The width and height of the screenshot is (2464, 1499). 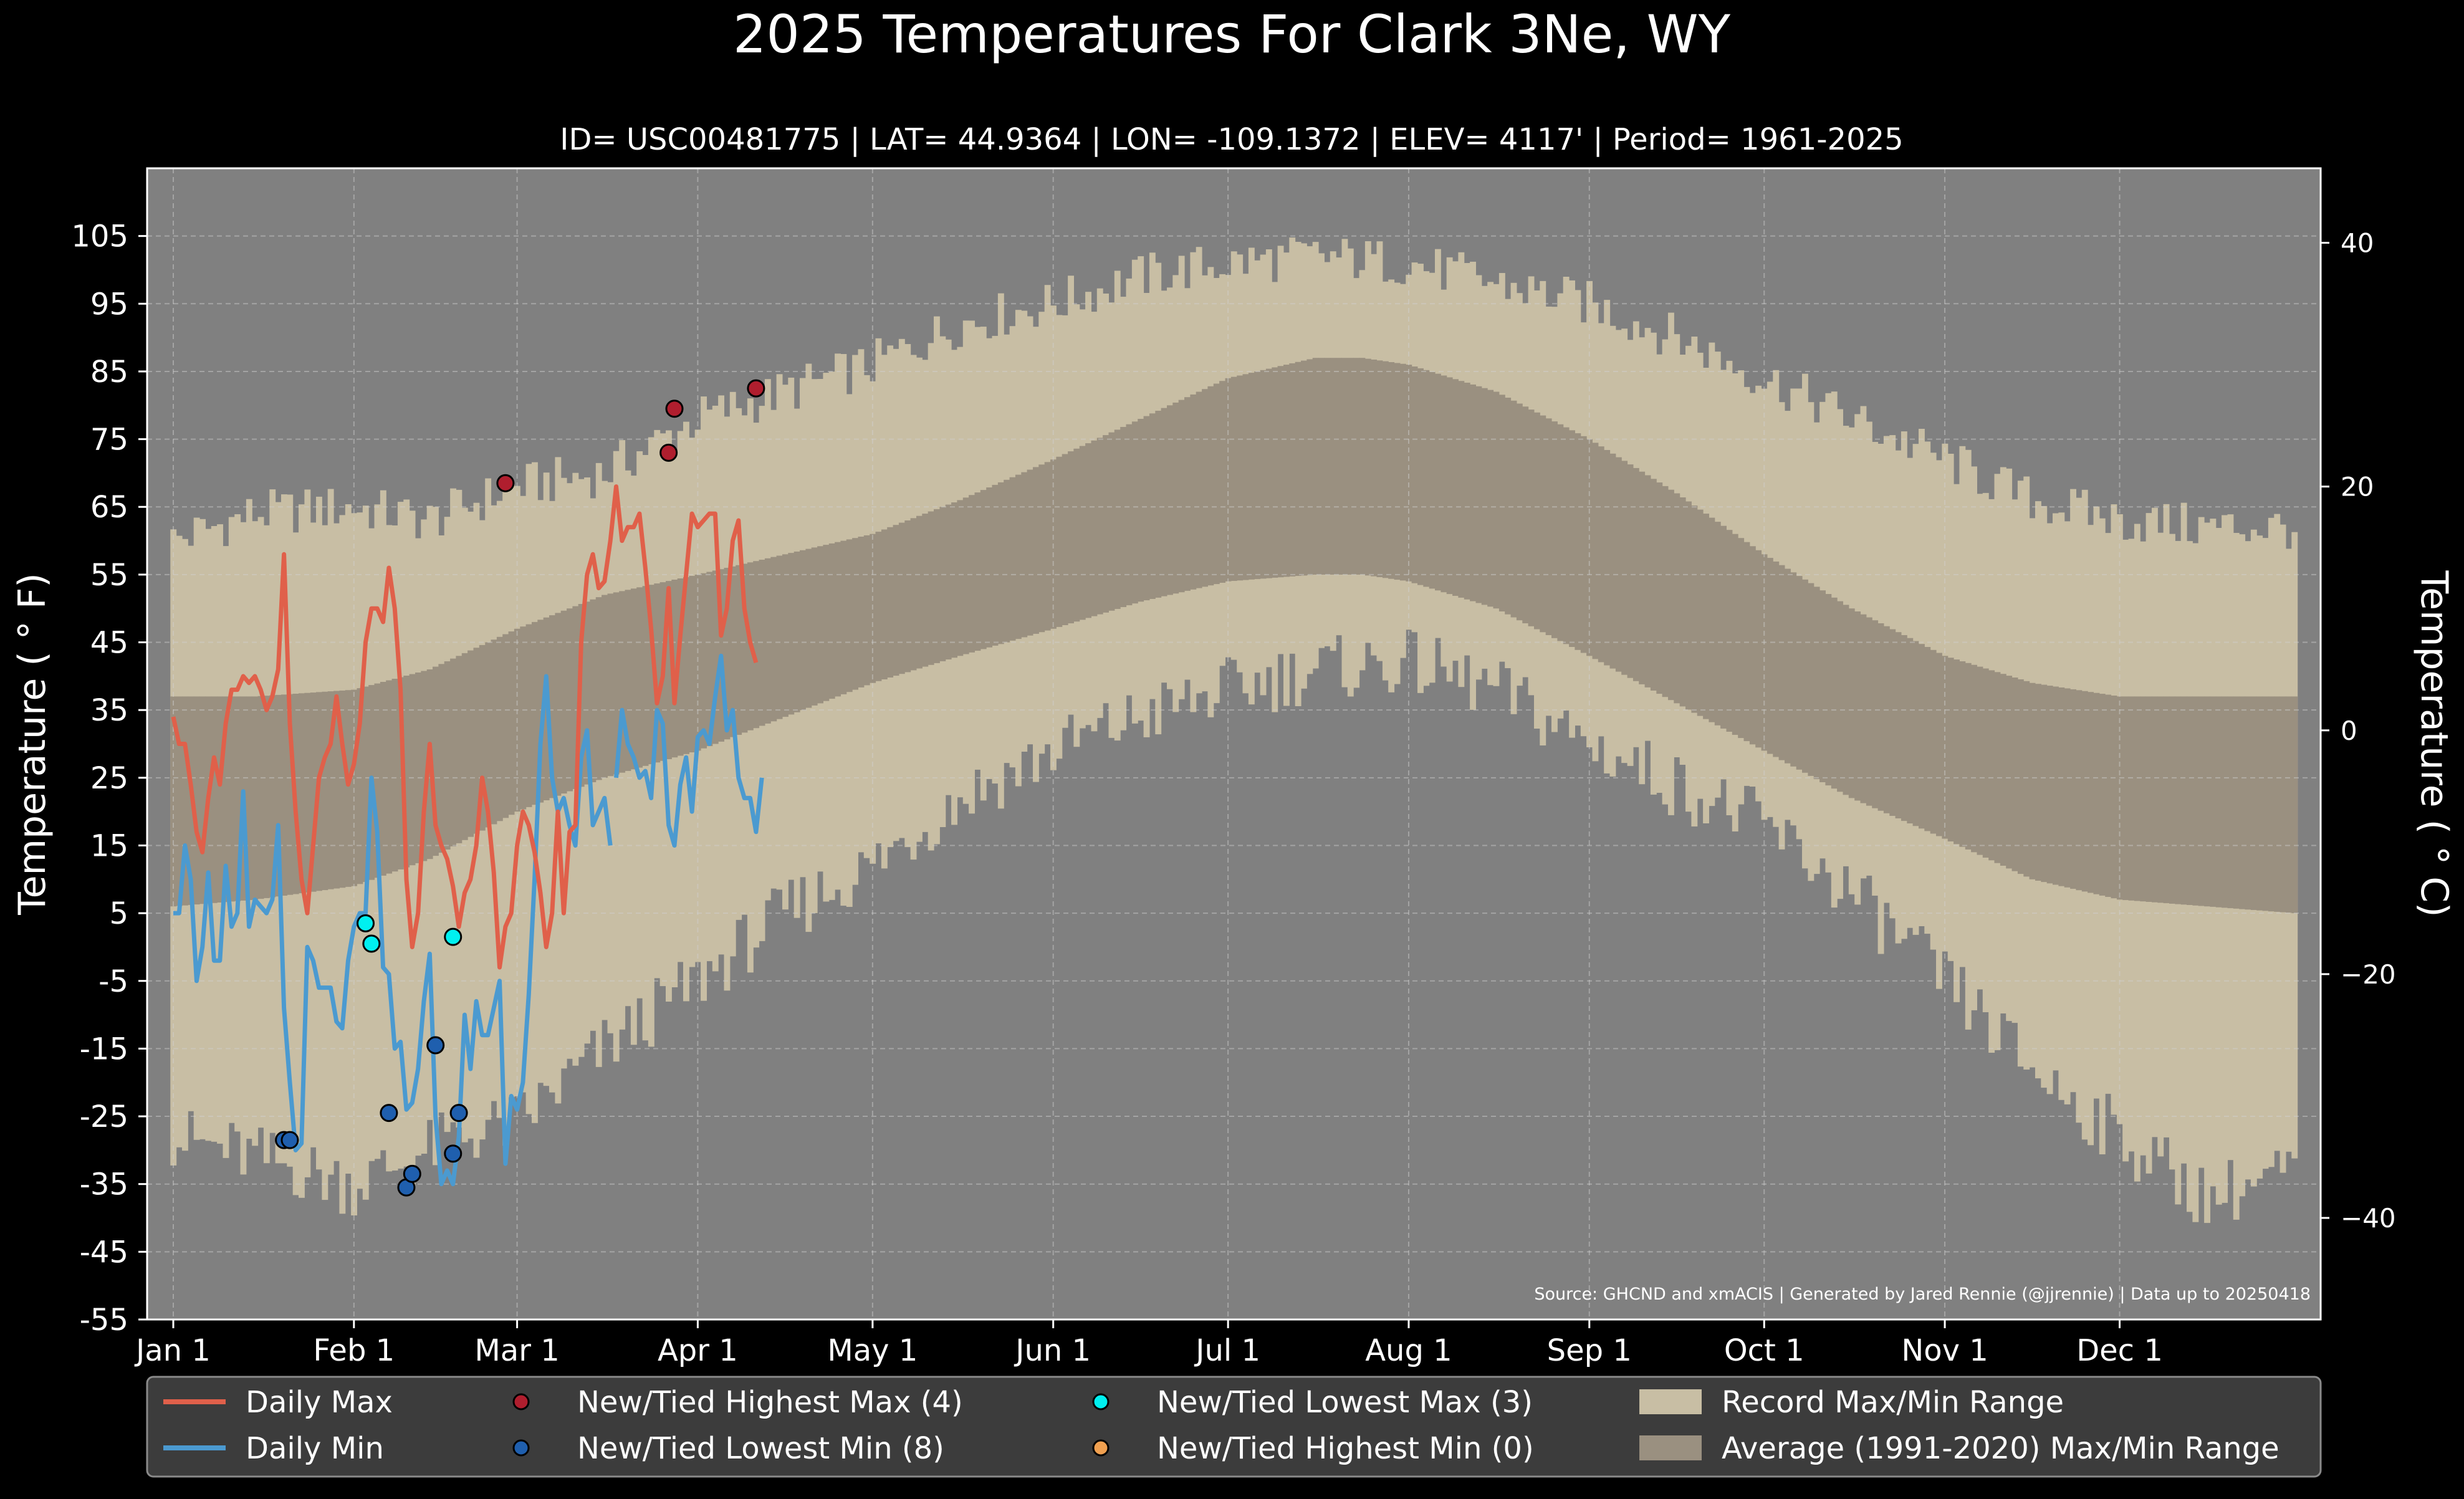 What do you see at coordinates (2357, 243) in the screenshot?
I see `y-tick-label-right: 40` at bounding box center [2357, 243].